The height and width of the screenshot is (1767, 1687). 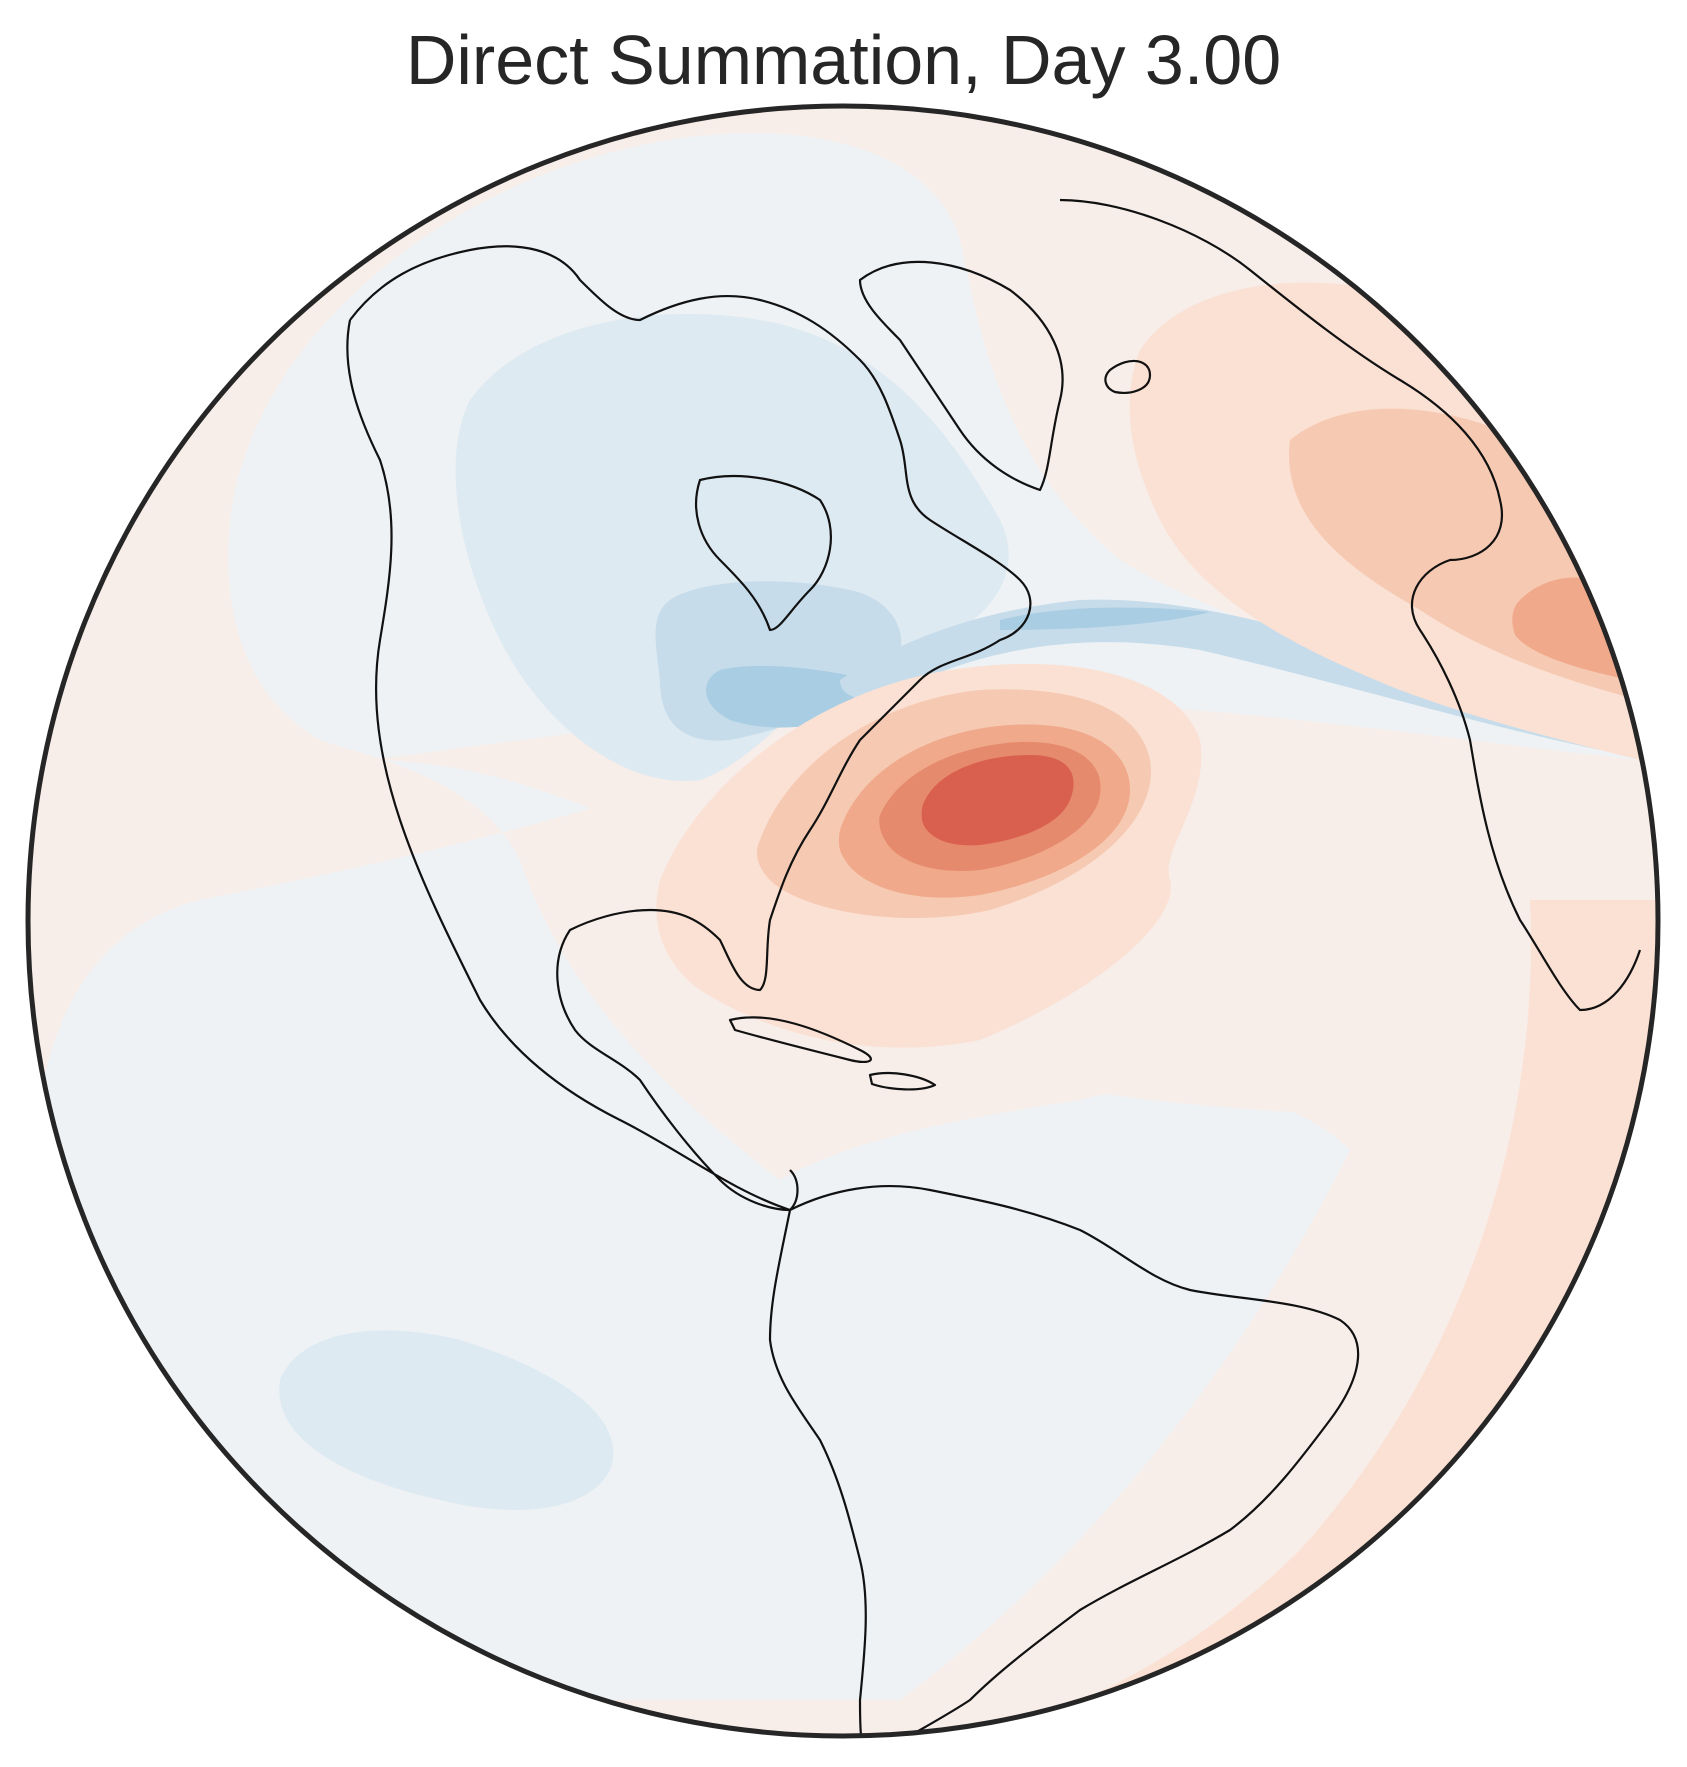 I want to click on coastline-greenland, so click(x=961, y=376).